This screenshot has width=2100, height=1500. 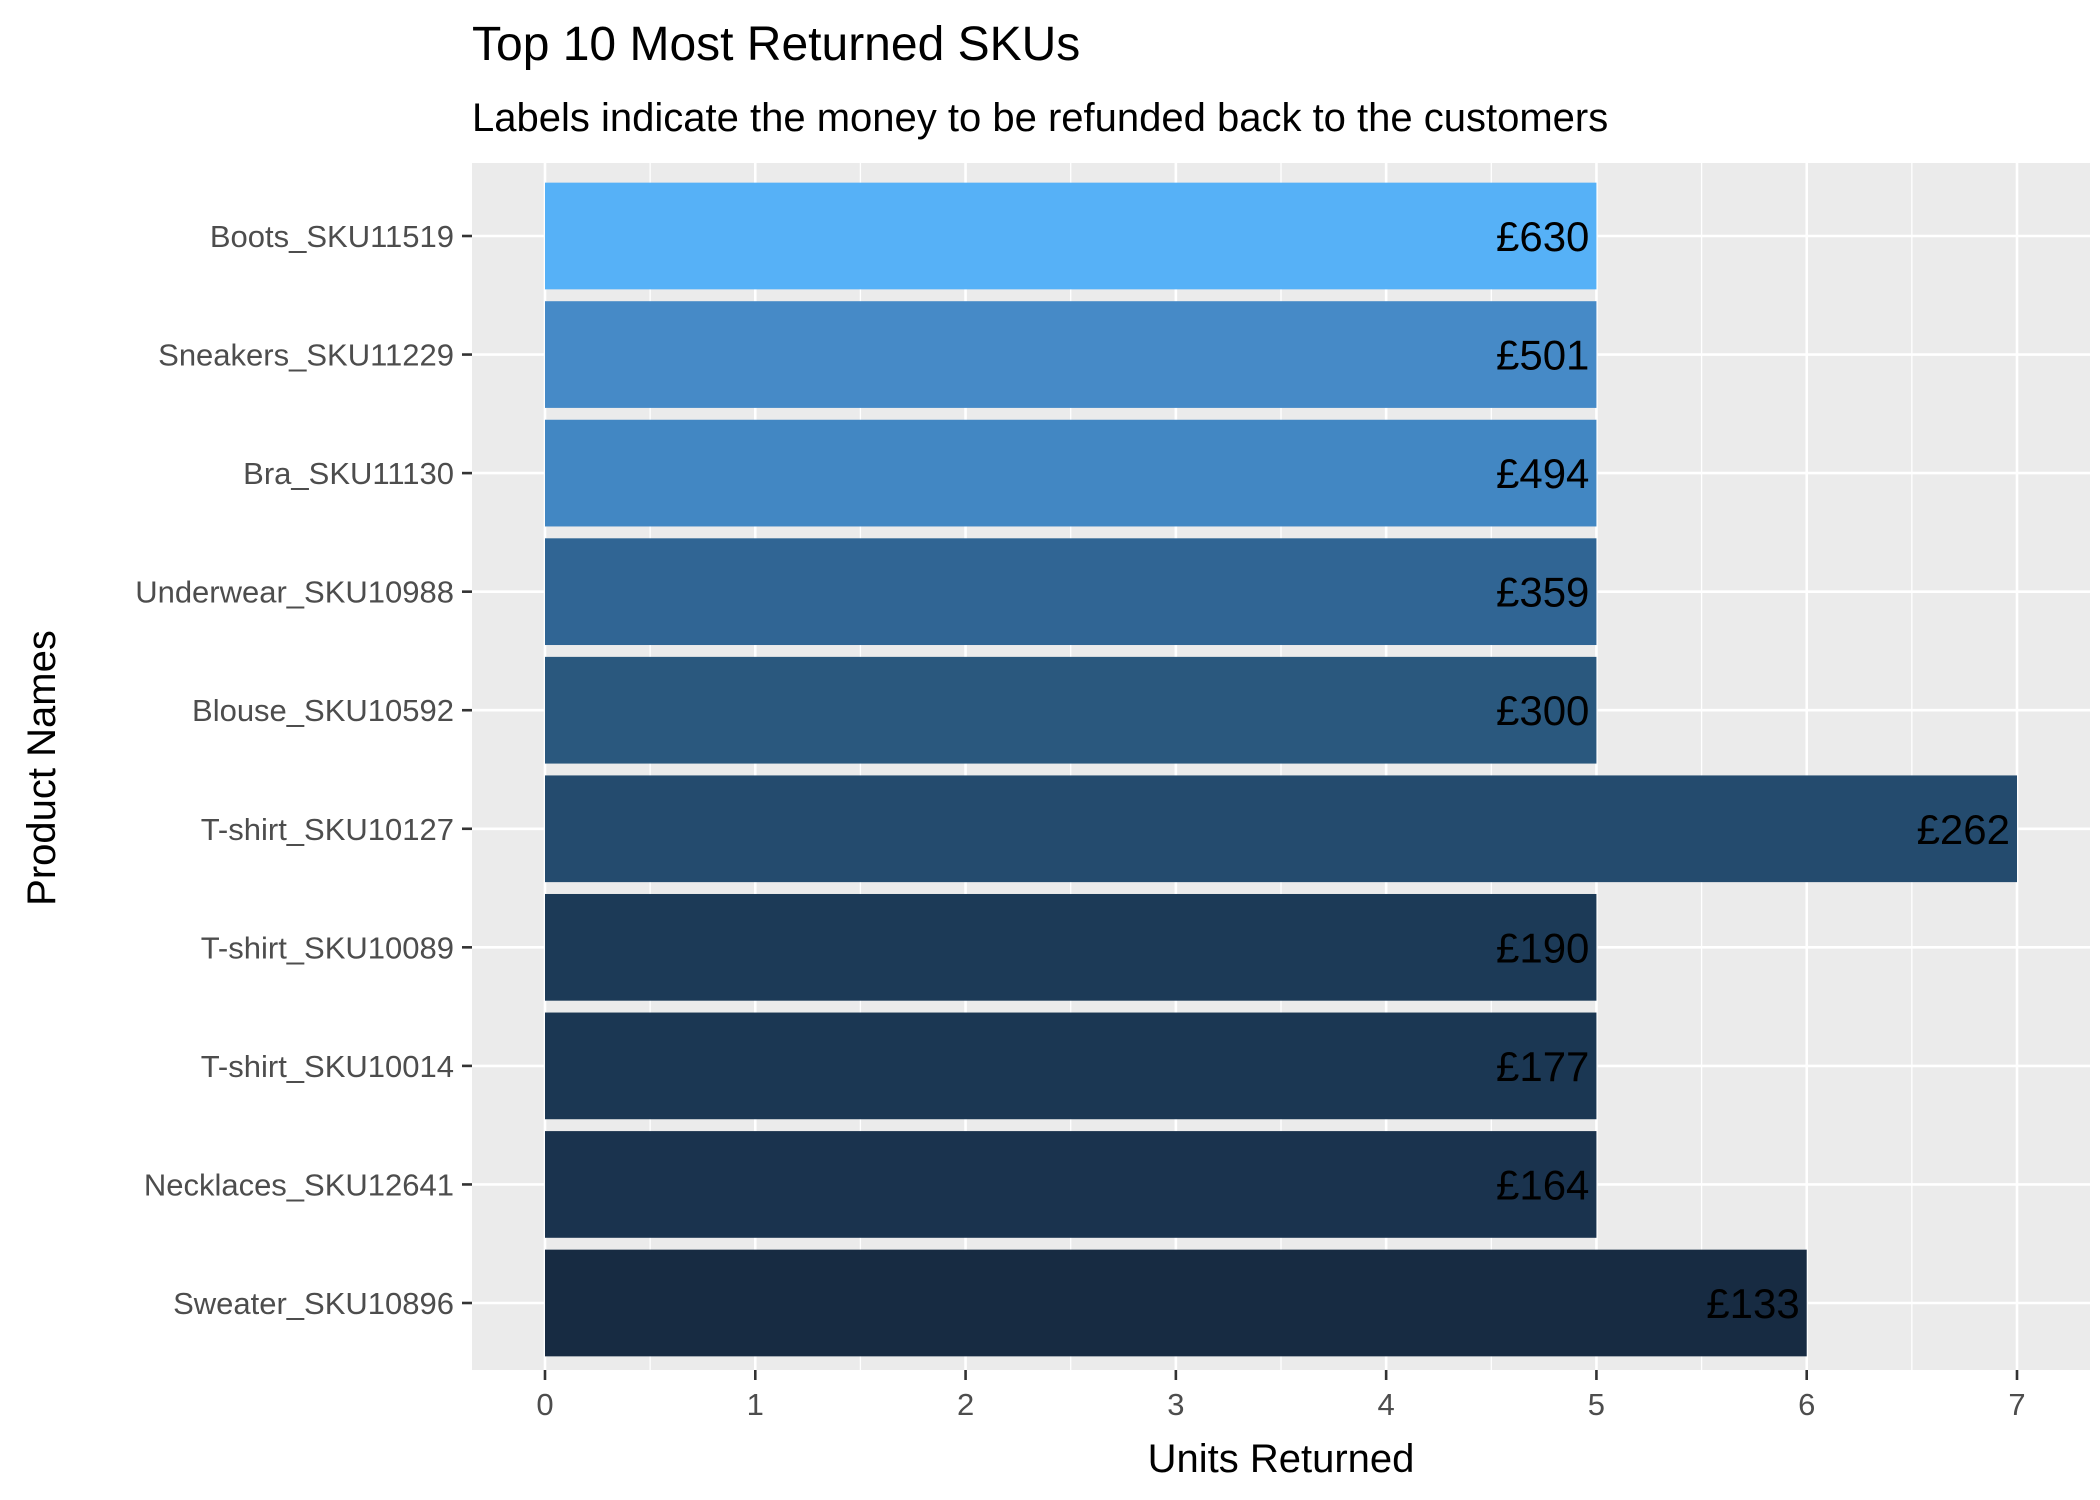 I want to click on y-tick-label: Blouse_SKU10592, so click(x=323, y=710).